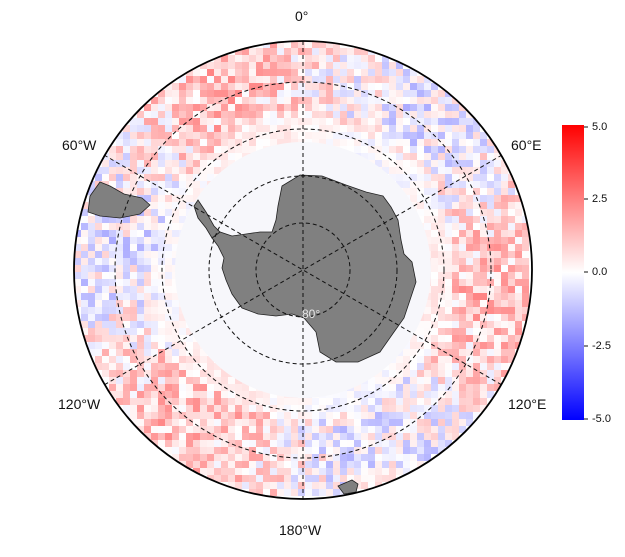 The image size is (625, 557). I want to click on lon-label-120w: 120°W, so click(79, 404).